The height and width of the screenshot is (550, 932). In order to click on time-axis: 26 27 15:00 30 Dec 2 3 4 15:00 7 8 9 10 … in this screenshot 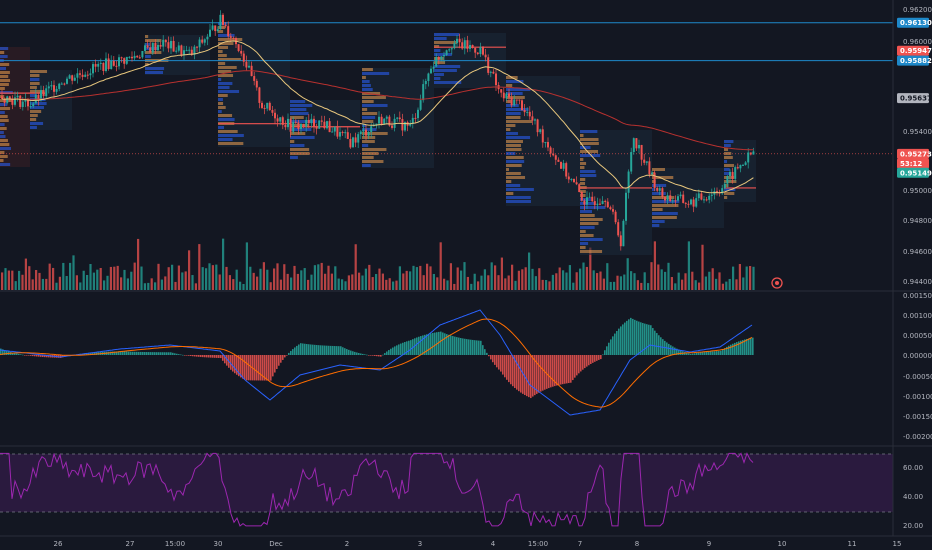, I will do `click(478, 544)`.